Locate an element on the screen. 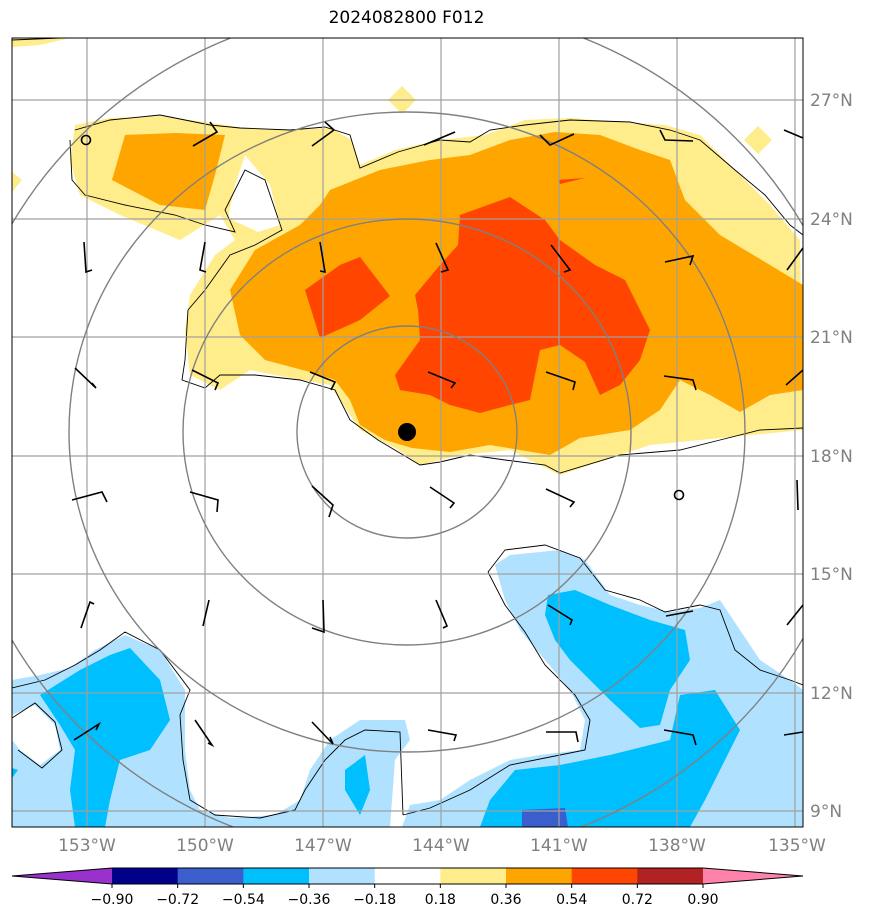 This screenshot has width=873, height=924. colorbar-tick-label: 0.90 is located at coordinates (702, 900).